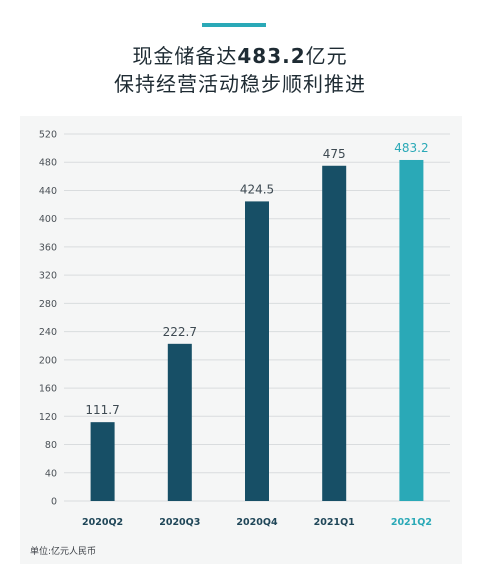  I want to click on data-label: 222.7, so click(180, 332).